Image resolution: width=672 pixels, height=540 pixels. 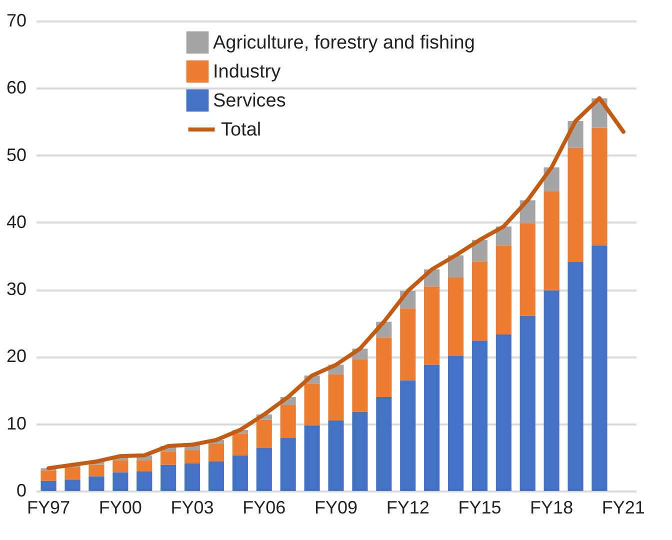 I want to click on legend-label: Total, so click(x=241, y=130).